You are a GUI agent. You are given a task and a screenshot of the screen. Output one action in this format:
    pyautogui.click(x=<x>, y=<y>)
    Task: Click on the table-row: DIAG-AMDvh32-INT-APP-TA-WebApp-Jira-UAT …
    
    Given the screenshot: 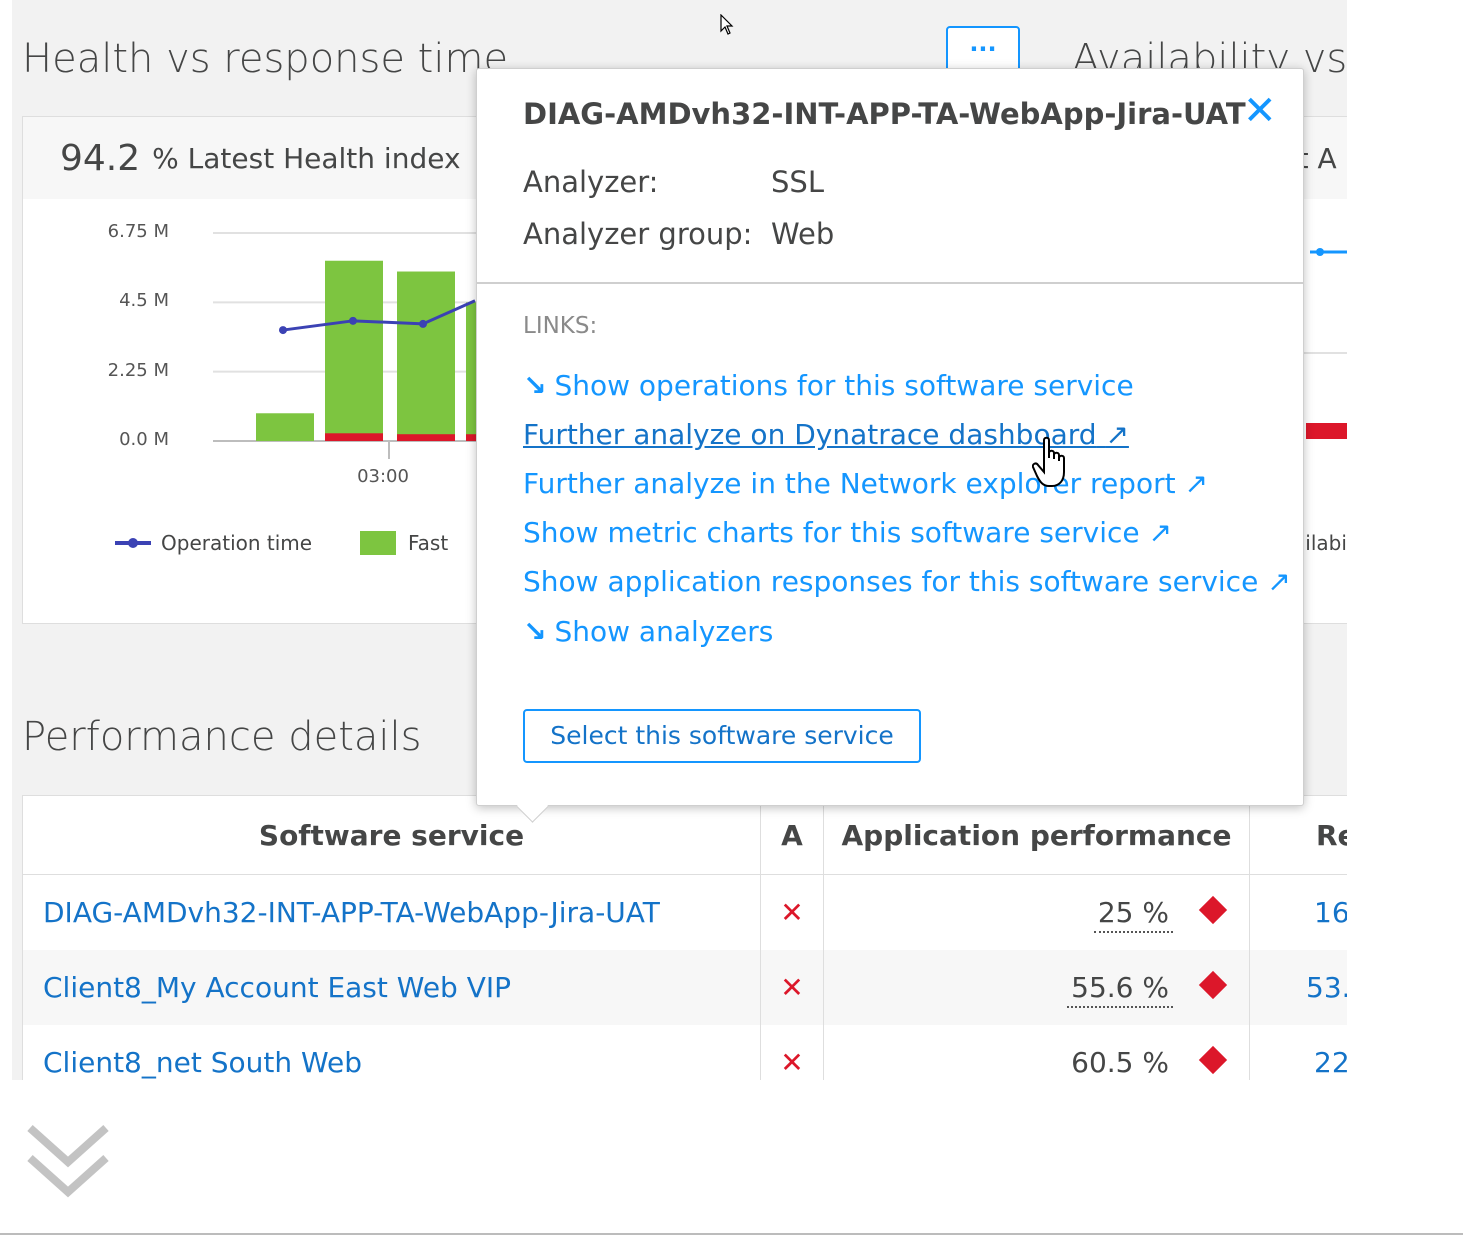 What is the action you would take?
    pyautogui.click(x=684, y=912)
    